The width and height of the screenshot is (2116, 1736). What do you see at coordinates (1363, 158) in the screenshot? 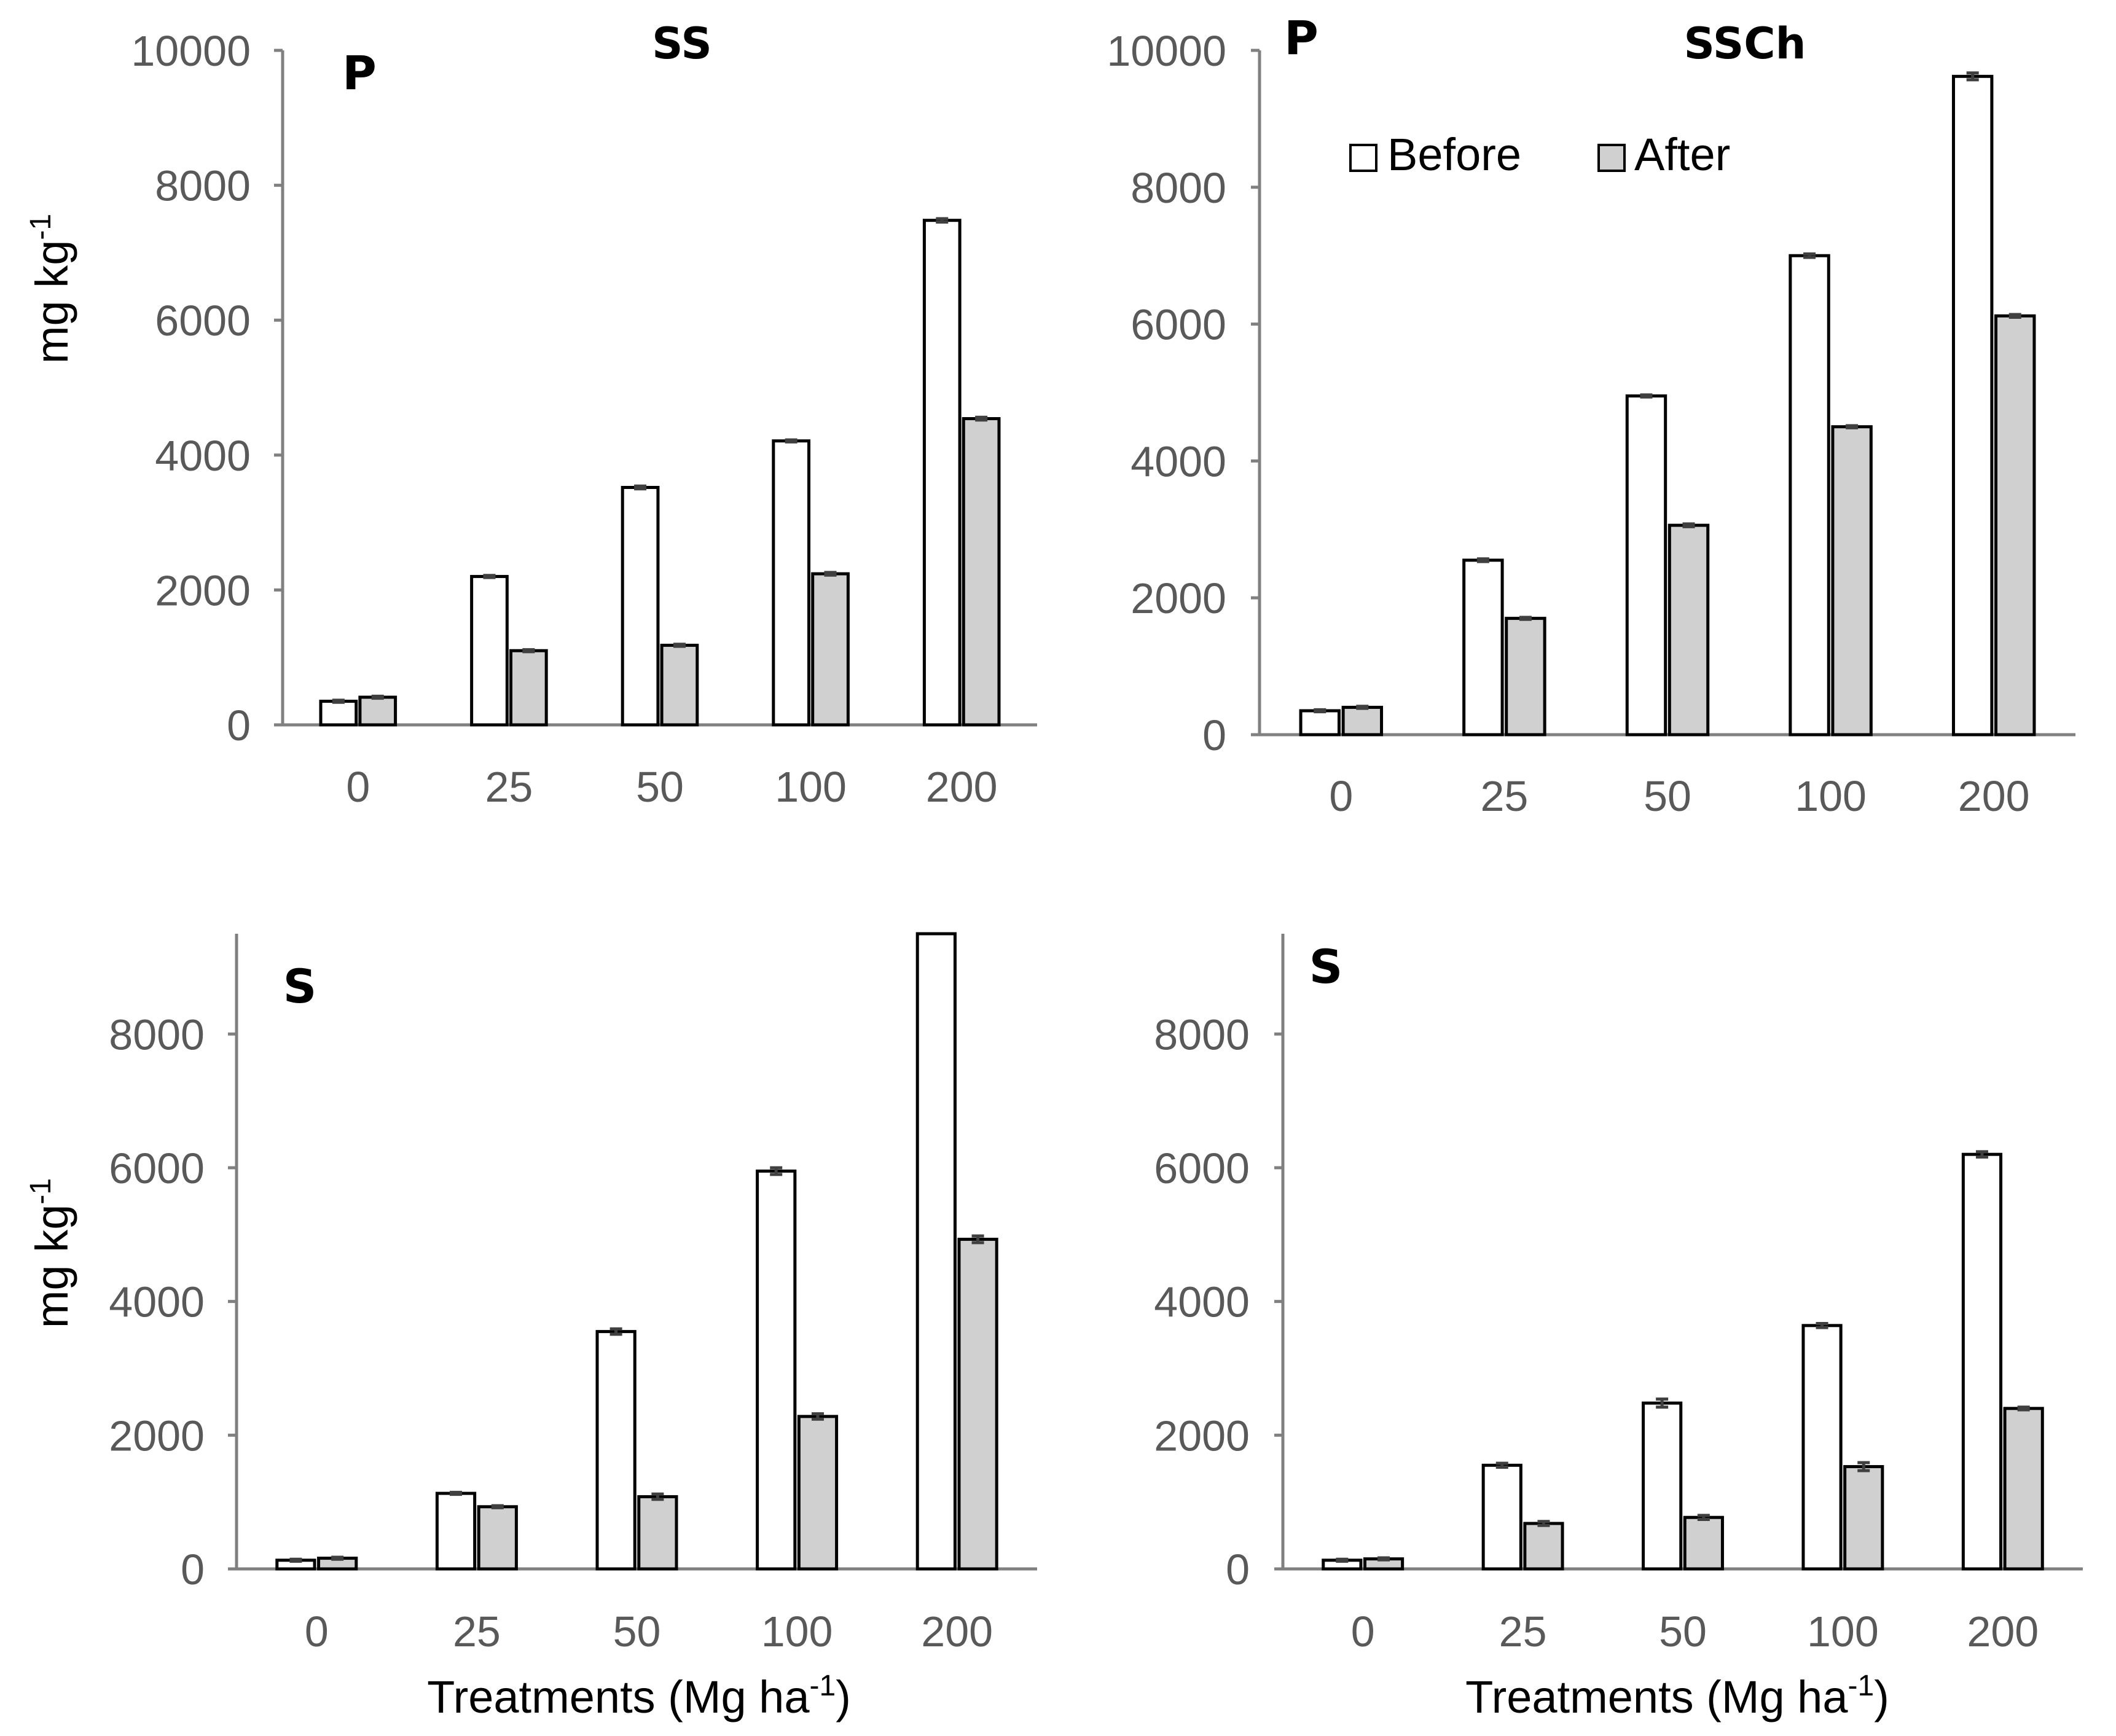
I see `legend-swatch-before` at bounding box center [1363, 158].